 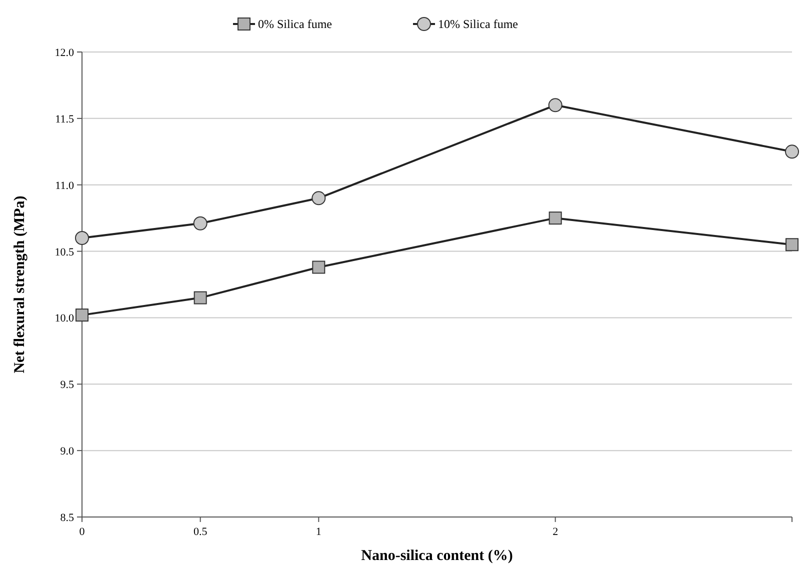 I want to click on y-axis-title: Net flexural strength (MPa), so click(x=20, y=285).